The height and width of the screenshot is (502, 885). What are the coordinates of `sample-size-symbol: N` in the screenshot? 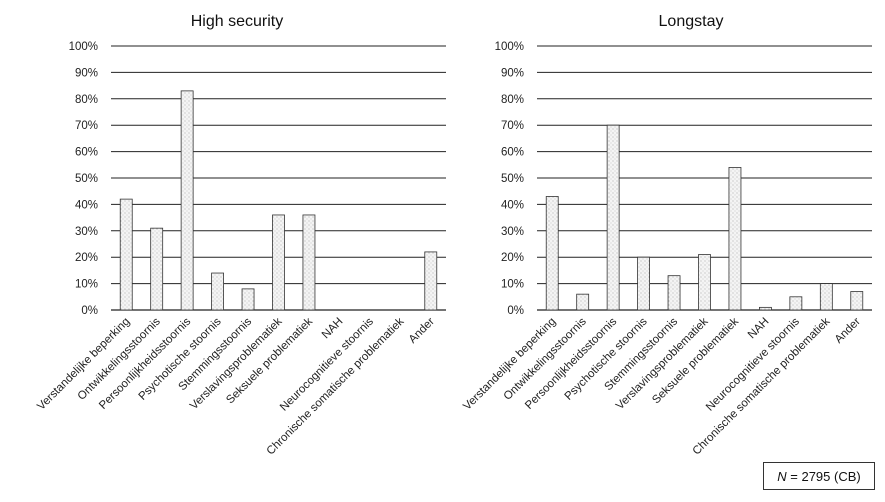 It's located at (782, 476).